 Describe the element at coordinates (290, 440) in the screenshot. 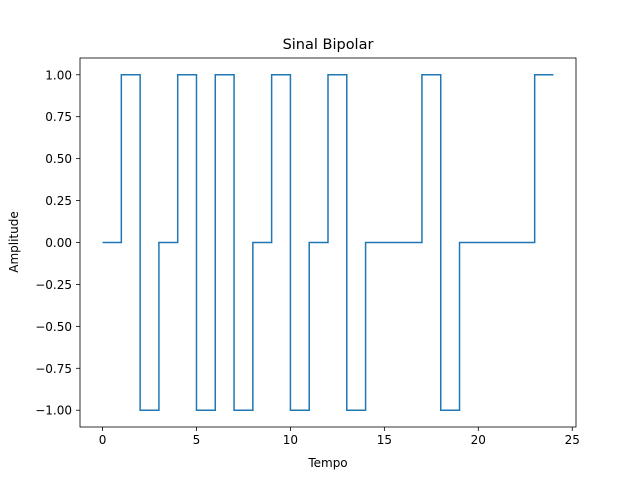

I see `x-tick-label: 10` at that location.